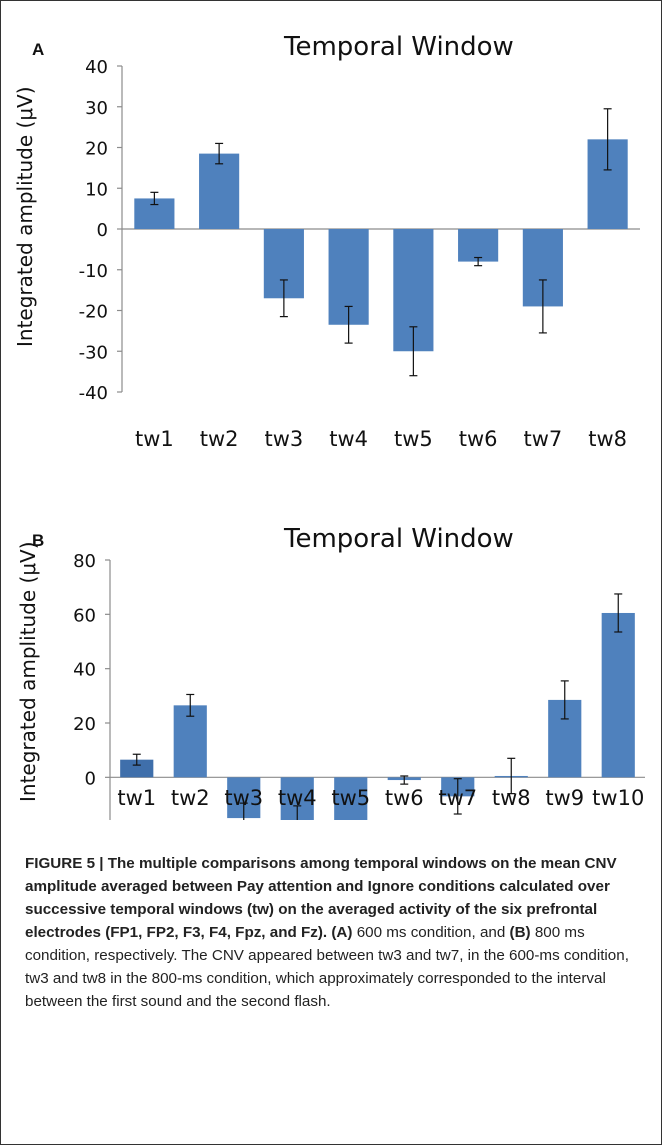 The height and width of the screenshot is (1145, 662). I want to click on chart-a-y-tick-label: 10, so click(96, 189).